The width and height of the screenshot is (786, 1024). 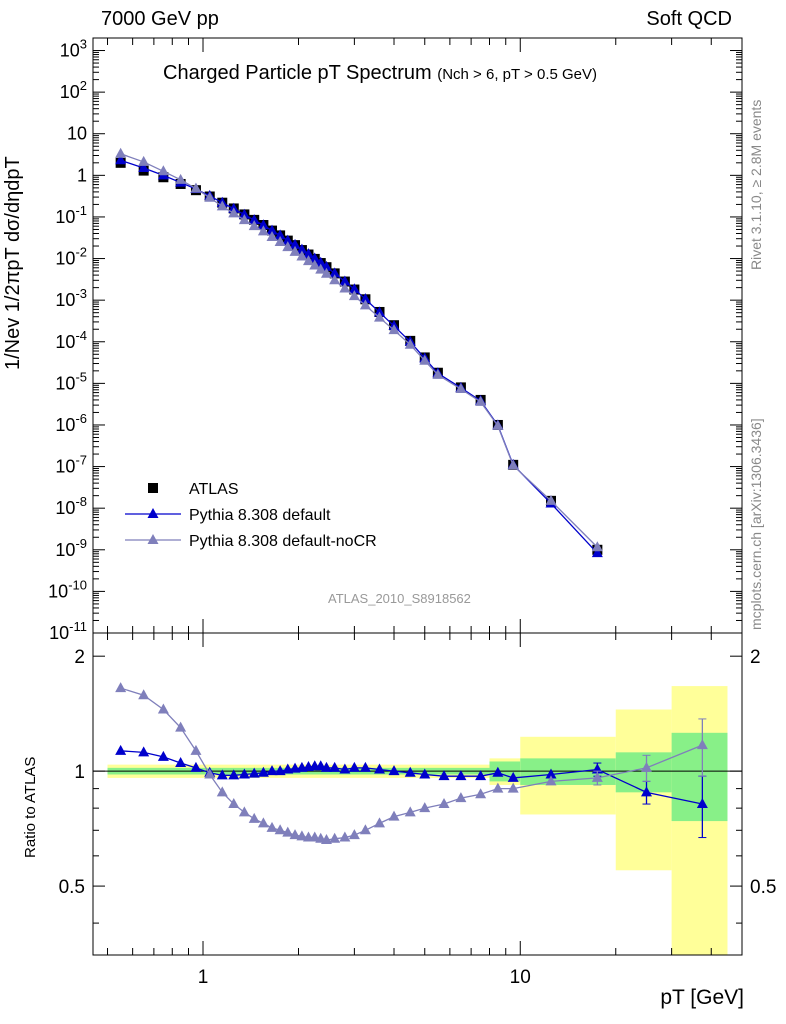 I want to click on main-y-tick-label: 10⁻⁴, so click(x=71, y=340).